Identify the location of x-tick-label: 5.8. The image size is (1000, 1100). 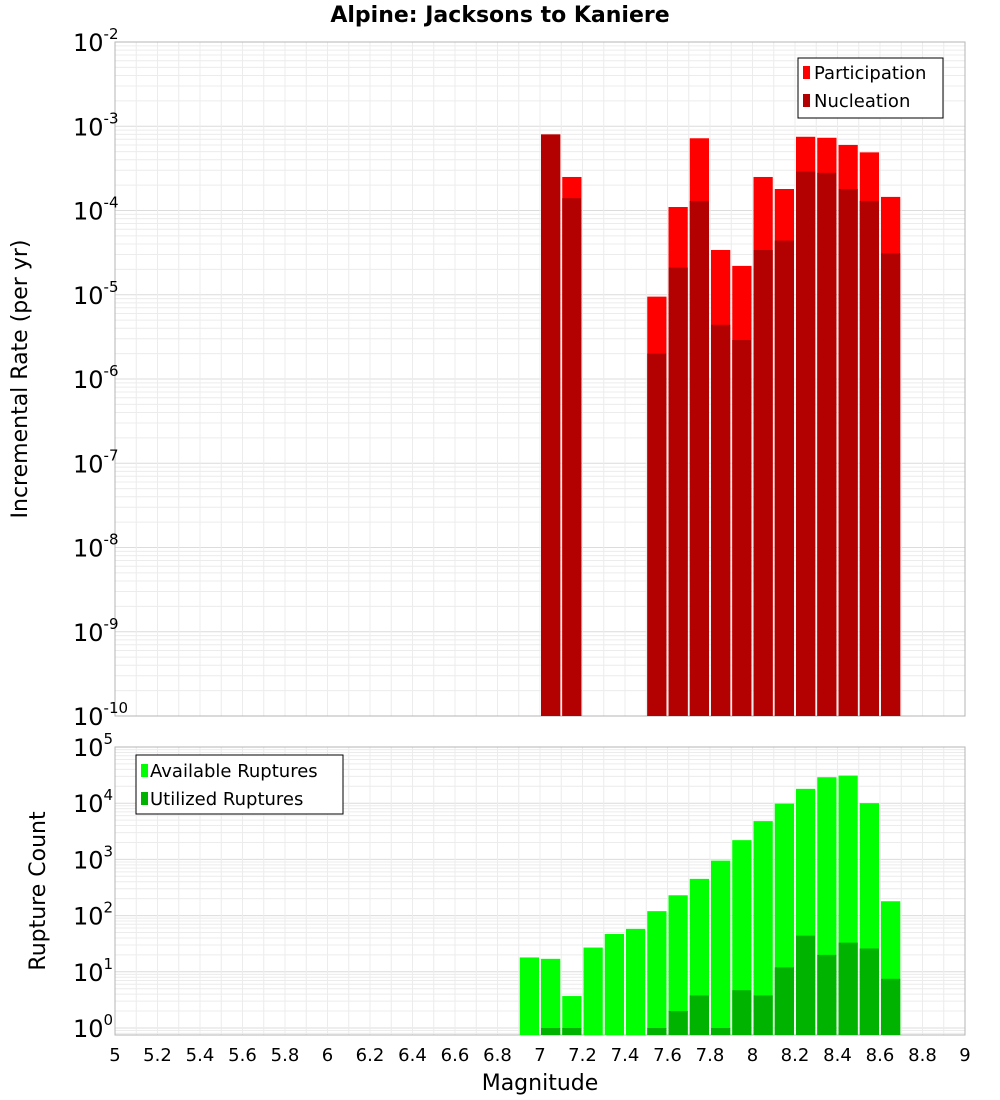
(285, 1055).